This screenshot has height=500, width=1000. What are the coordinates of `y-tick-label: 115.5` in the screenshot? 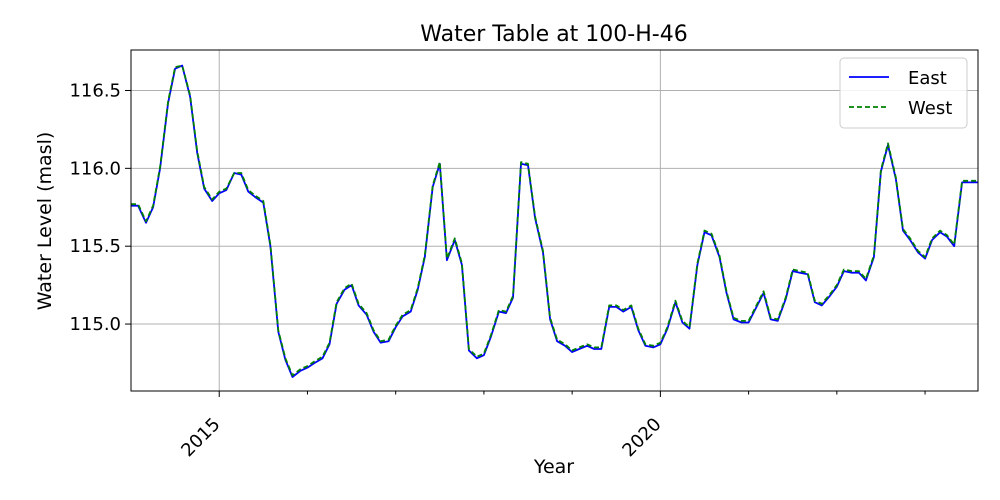 It's located at (95, 246).